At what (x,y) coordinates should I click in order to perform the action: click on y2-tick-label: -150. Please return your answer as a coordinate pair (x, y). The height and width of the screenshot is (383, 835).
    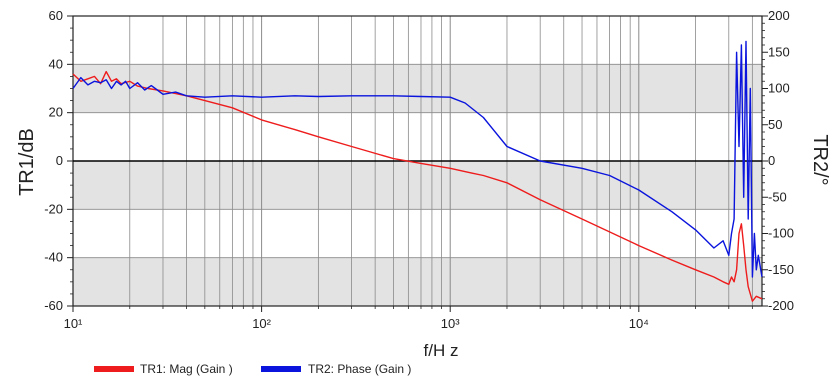
    Looking at the image, I should click on (781, 269).